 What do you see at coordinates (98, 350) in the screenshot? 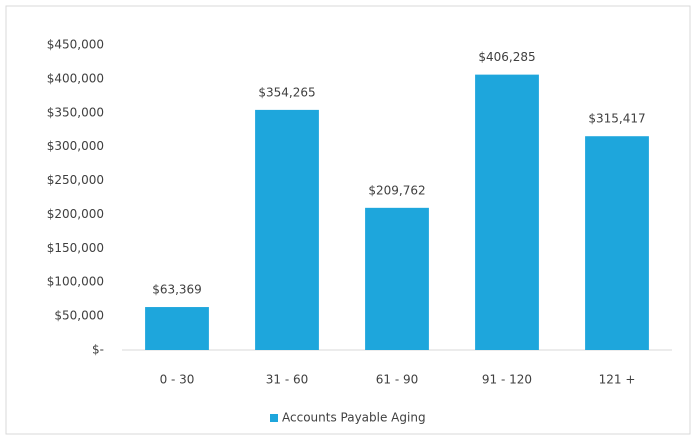
I see `y-tick-label: $-` at bounding box center [98, 350].